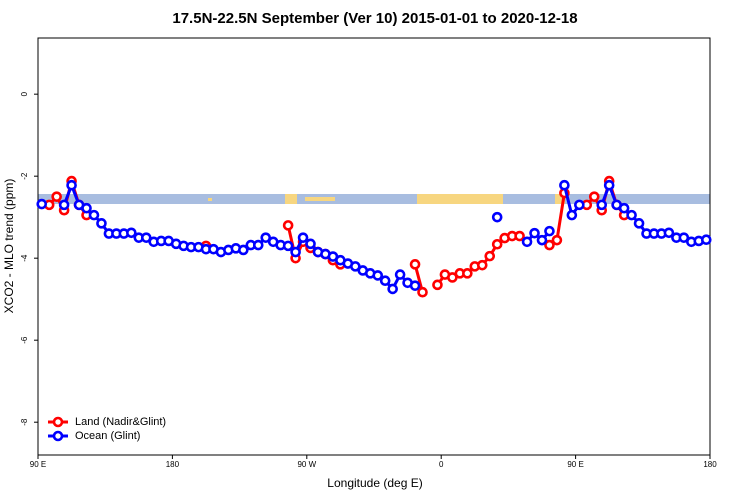 The height and width of the screenshot is (500, 750). Describe the element at coordinates (24, 258) in the screenshot. I see `y-tick-label: -4` at that location.